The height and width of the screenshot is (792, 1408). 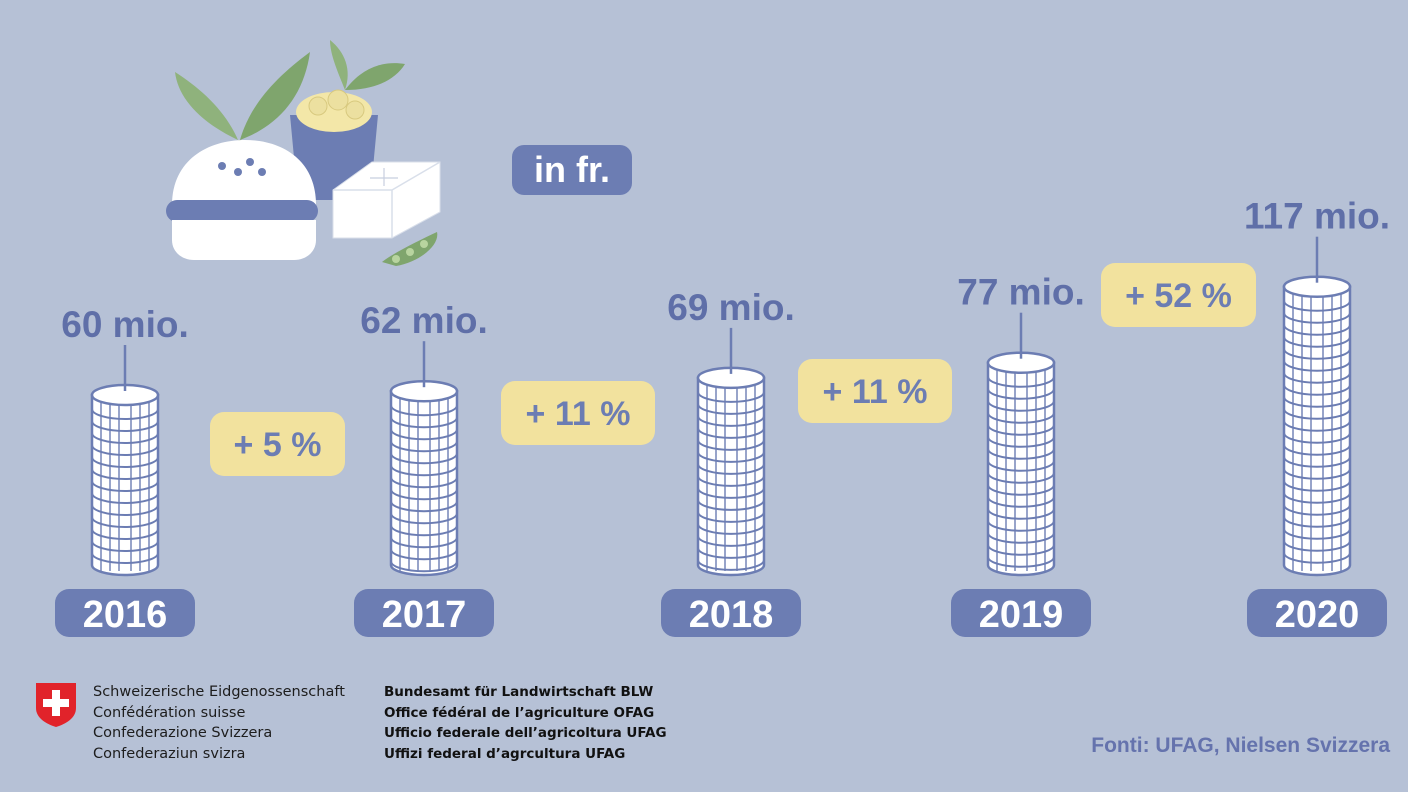 What do you see at coordinates (303, 153) in the screenshot?
I see `plant-based-food-illustration` at bounding box center [303, 153].